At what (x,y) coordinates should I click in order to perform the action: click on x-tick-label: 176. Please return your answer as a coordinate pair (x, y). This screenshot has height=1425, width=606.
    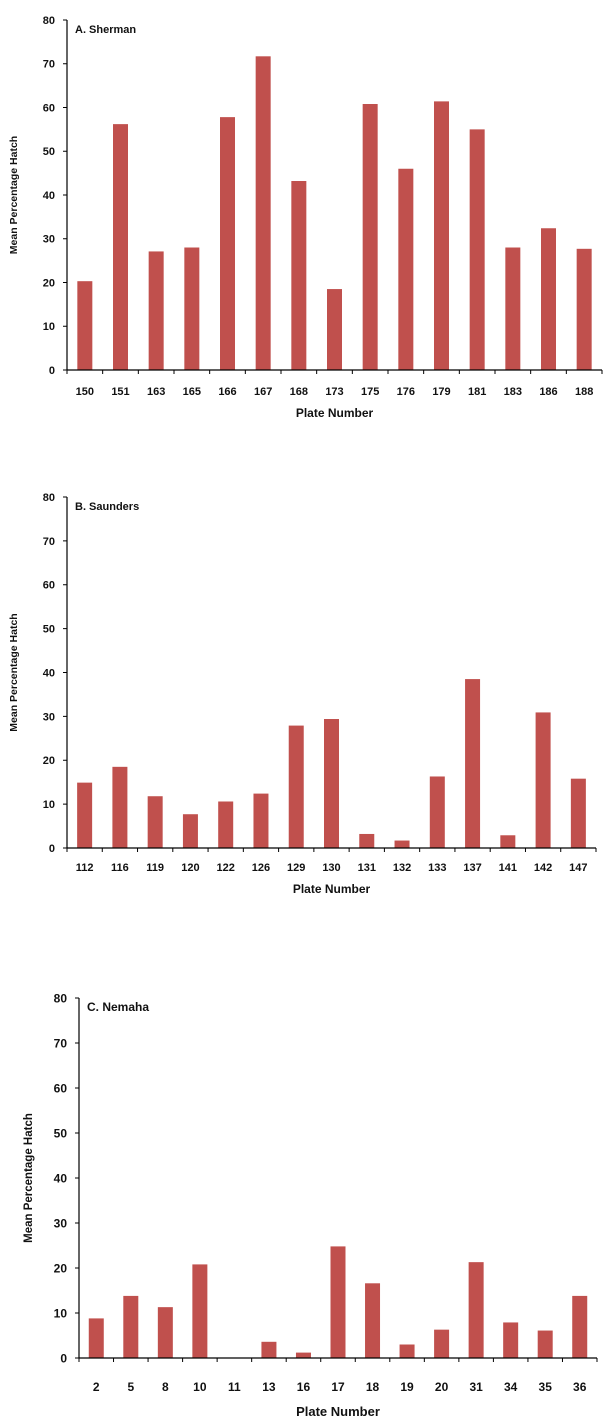
    Looking at the image, I should click on (406, 392).